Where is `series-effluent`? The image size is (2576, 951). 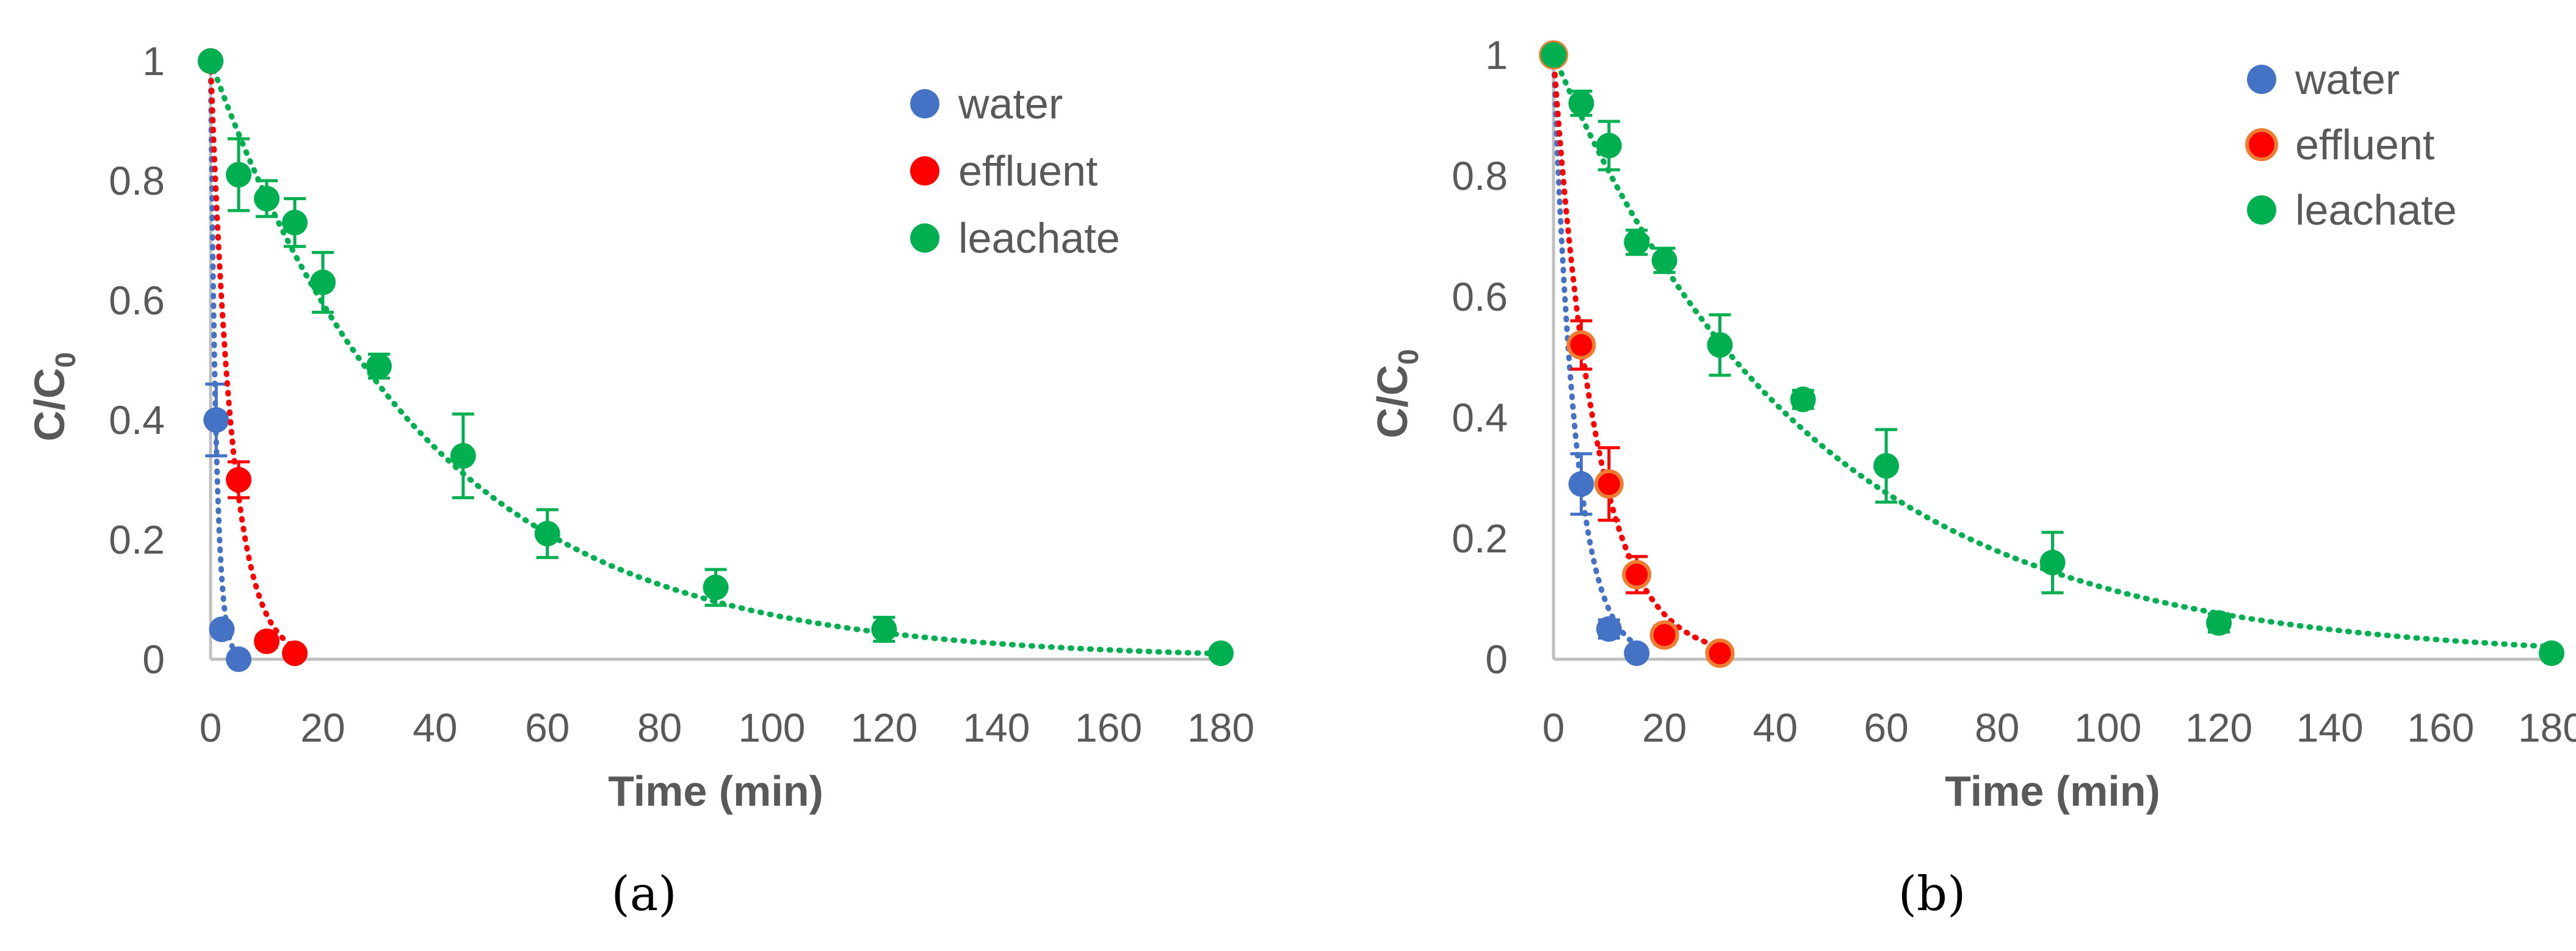
series-effluent is located at coordinates (1637, 354).